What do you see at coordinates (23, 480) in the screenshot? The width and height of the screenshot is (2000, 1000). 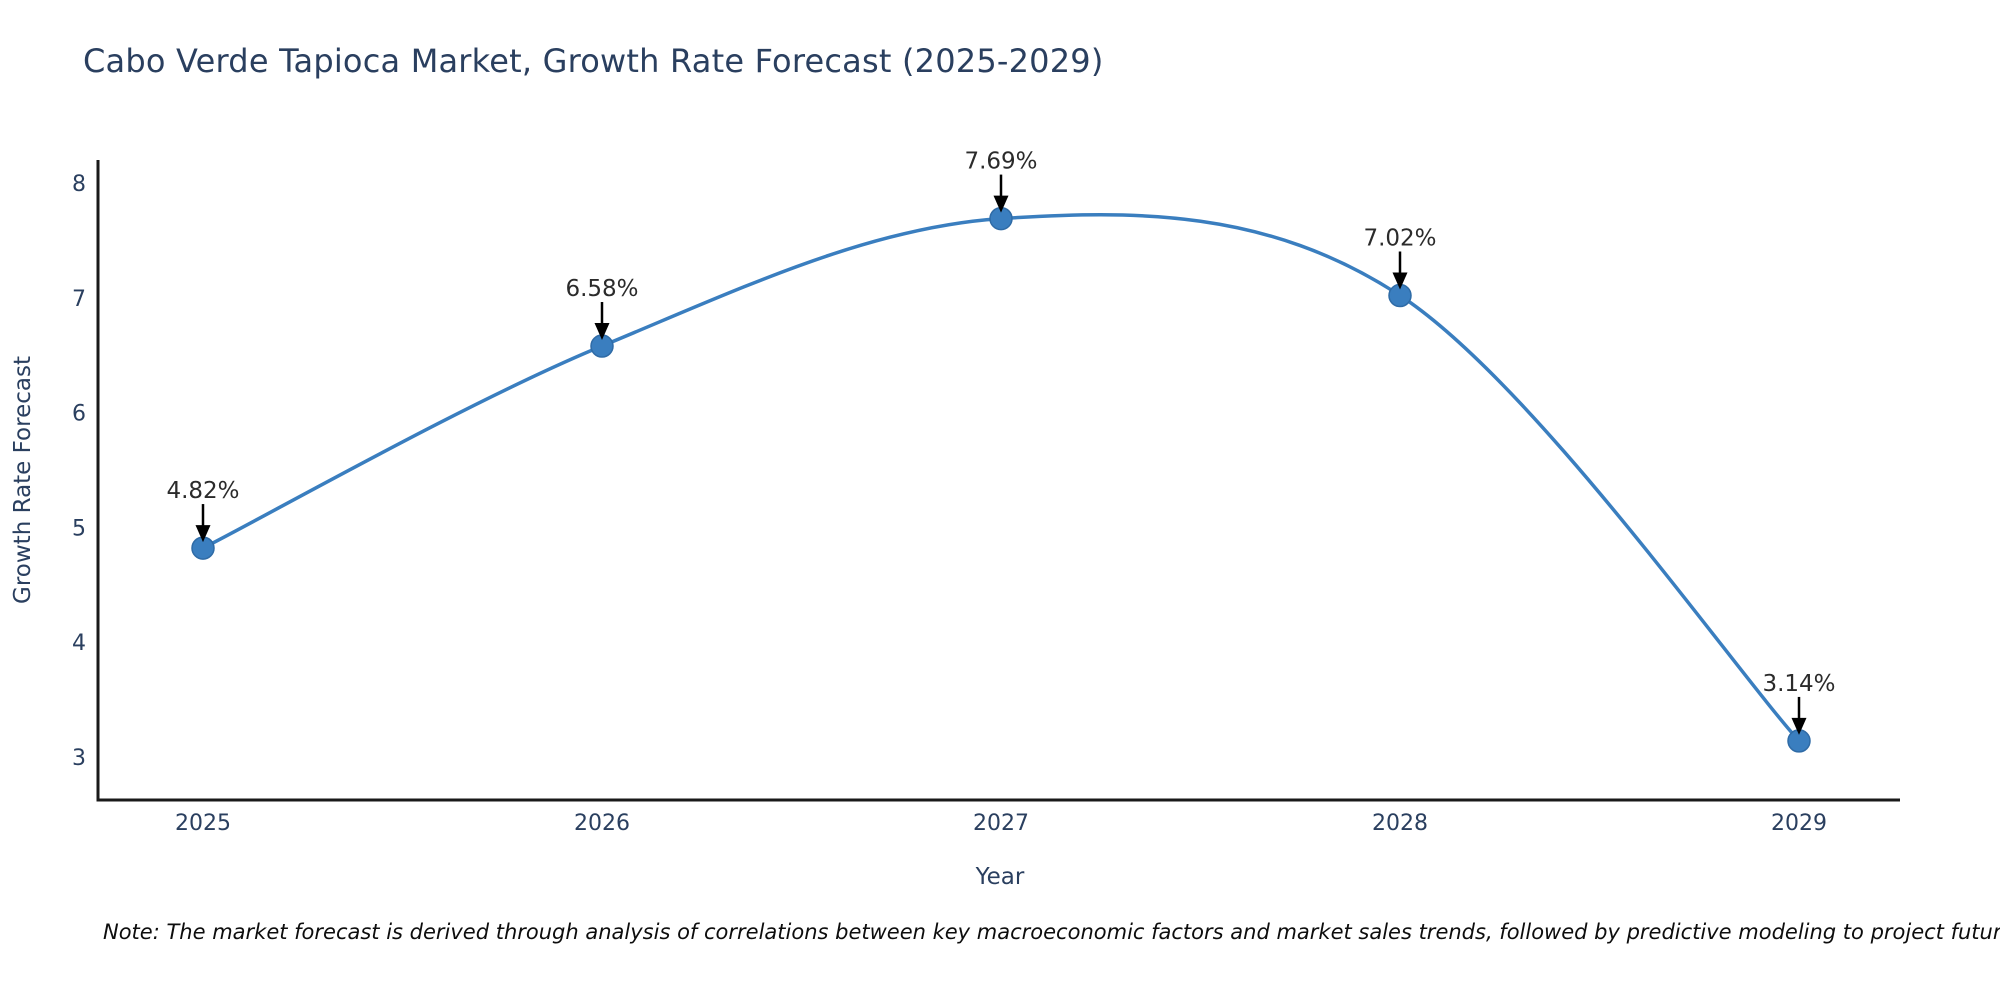 I see `y-axis-title: Growth Rate Forecast` at bounding box center [23, 480].